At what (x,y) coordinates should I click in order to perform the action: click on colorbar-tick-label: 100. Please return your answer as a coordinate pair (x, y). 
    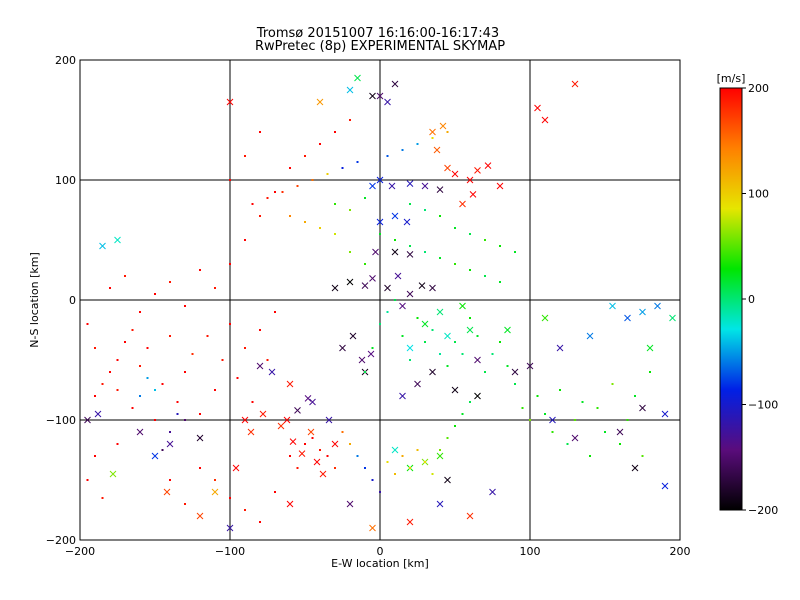
    Looking at the image, I should click on (758, 194).